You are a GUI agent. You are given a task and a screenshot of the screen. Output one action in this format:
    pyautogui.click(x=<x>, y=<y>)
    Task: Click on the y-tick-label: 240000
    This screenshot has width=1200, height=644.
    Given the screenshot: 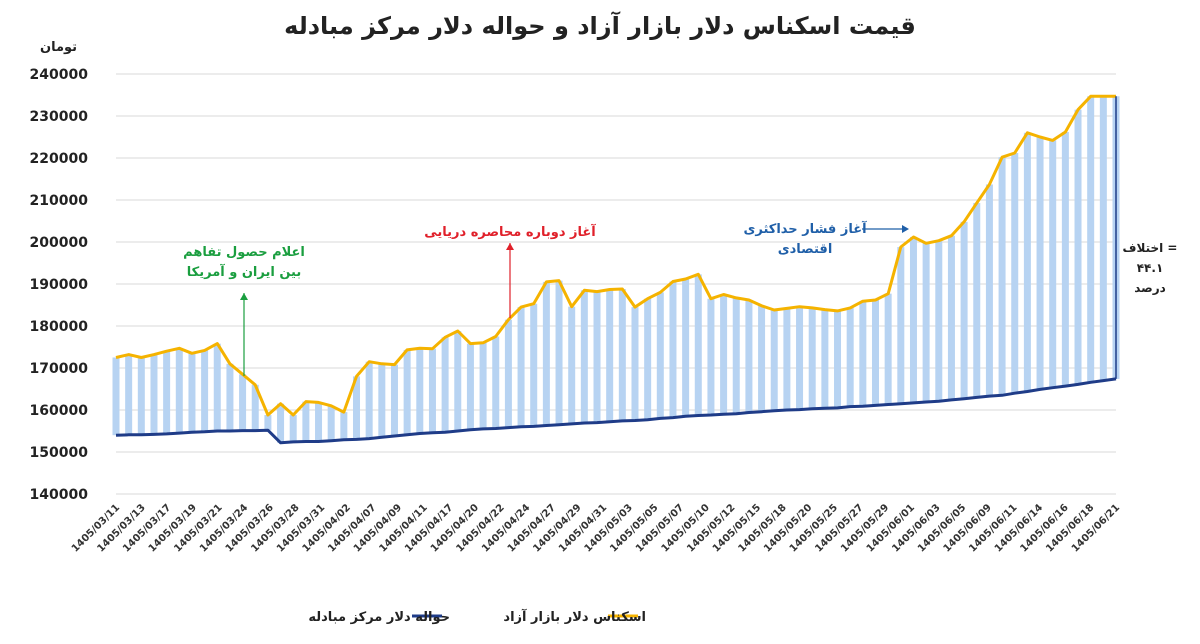 What is the action you would take?
    pyautogui.click(x=59, y=75)
    